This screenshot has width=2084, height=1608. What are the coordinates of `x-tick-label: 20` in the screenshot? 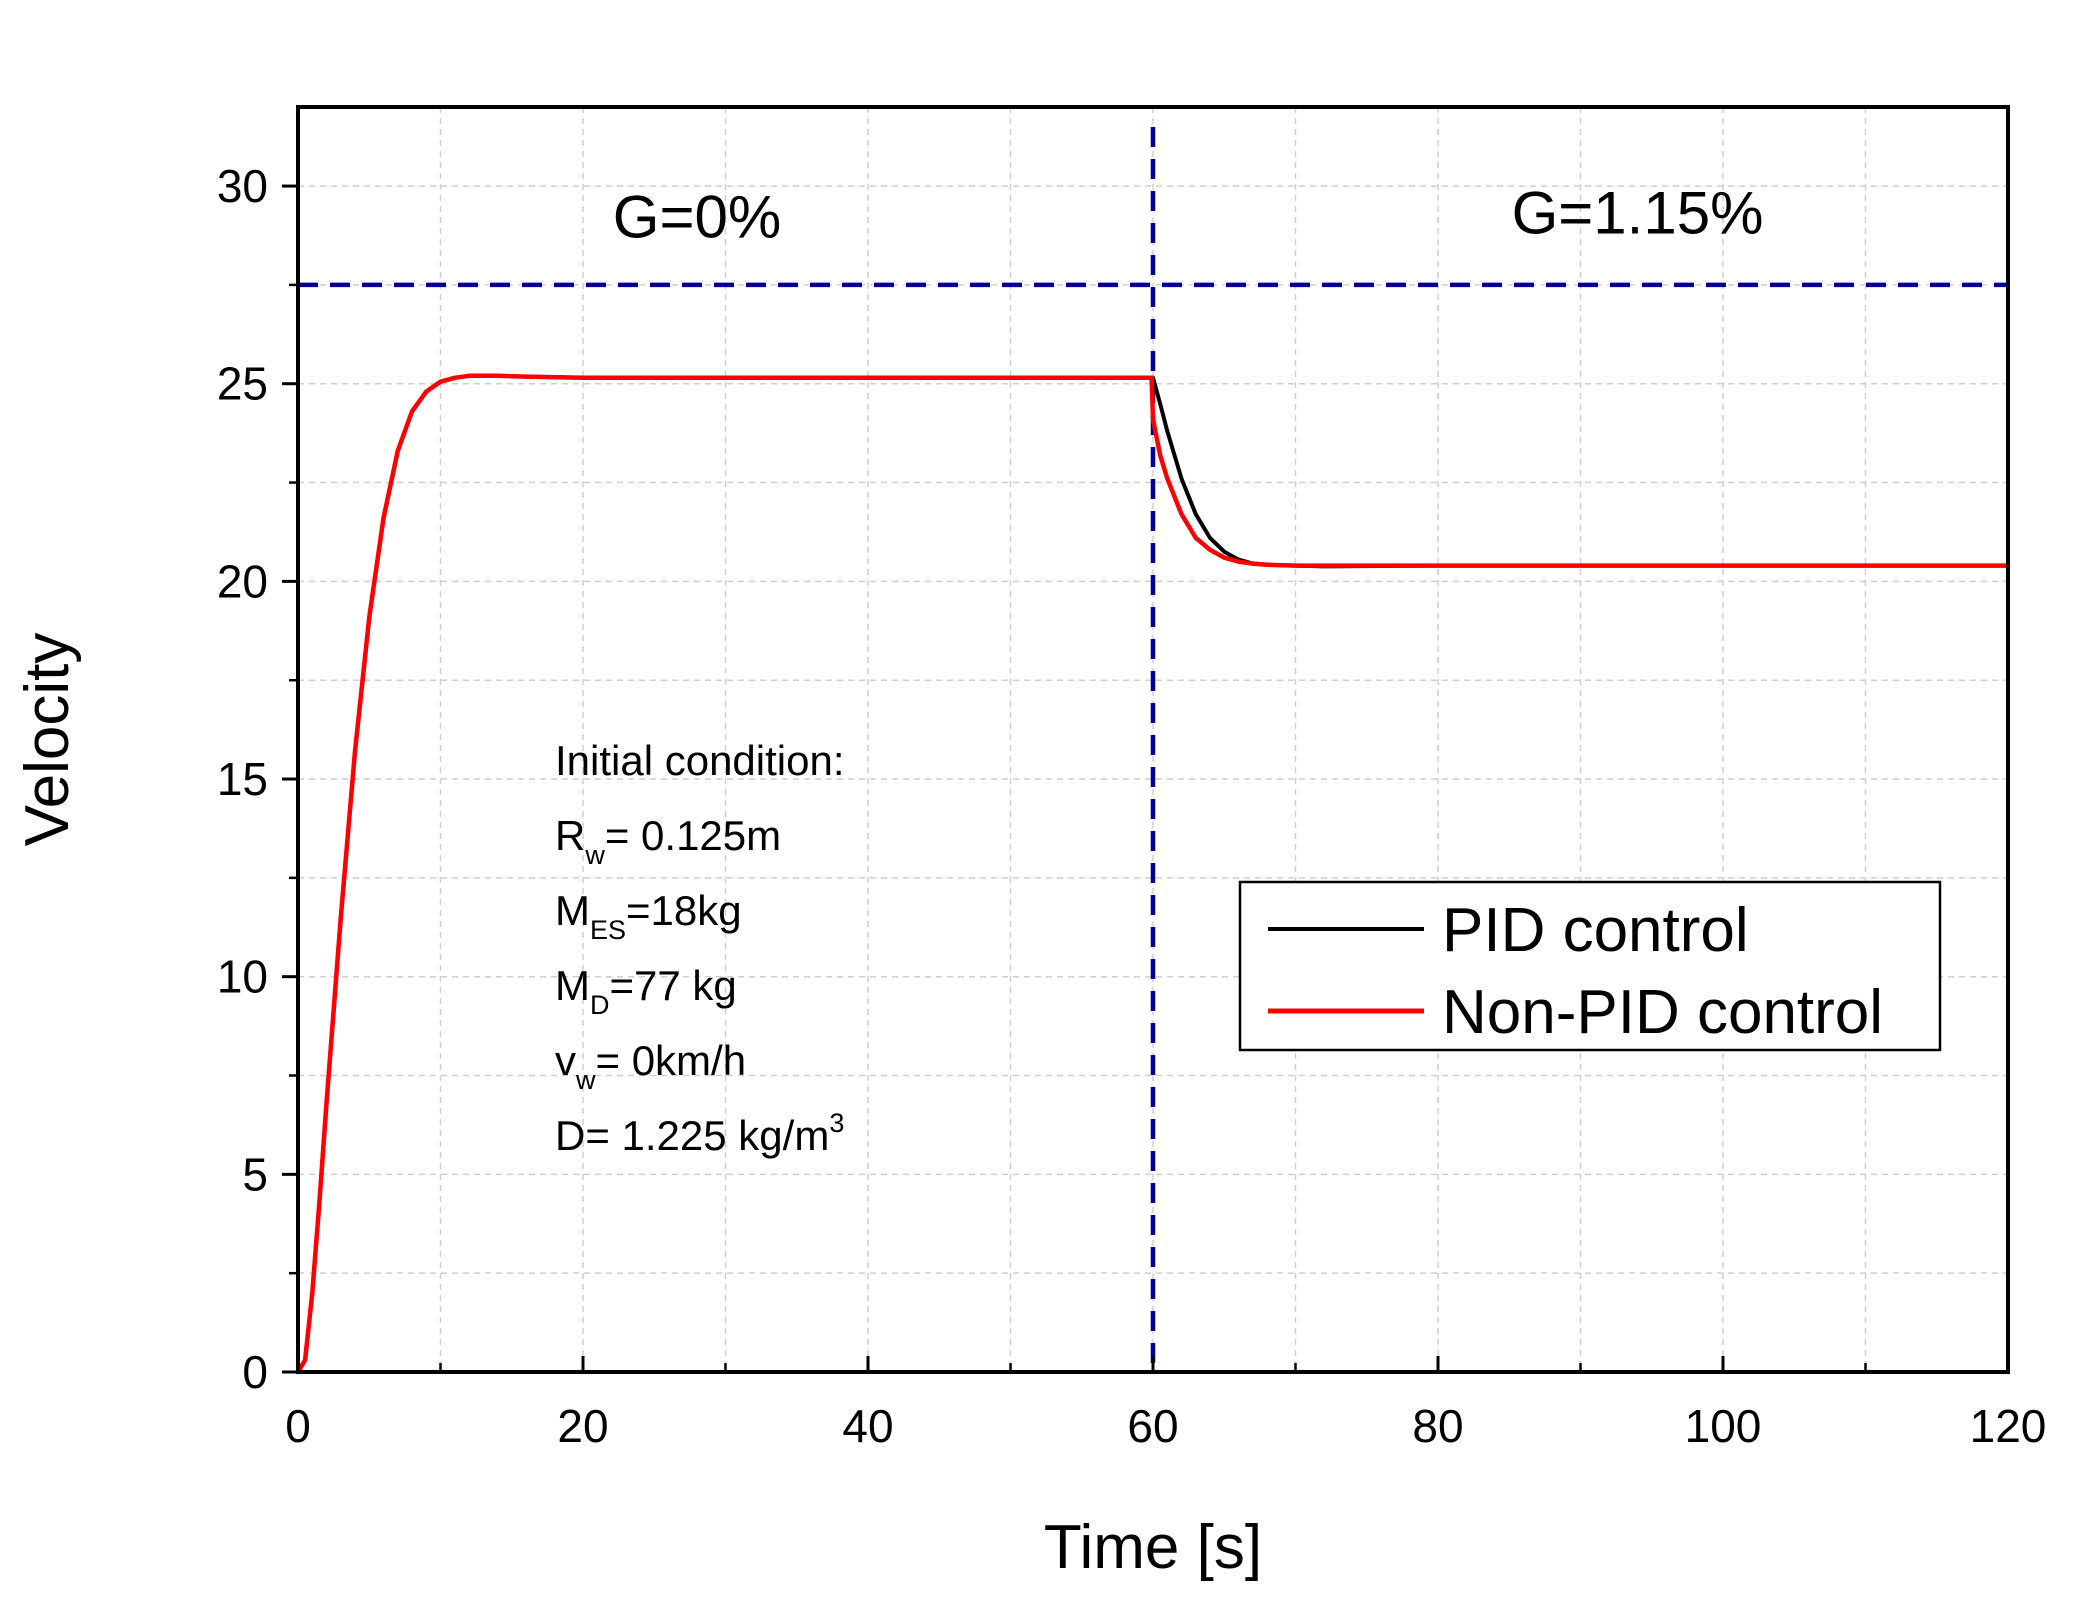 It's located at (582, 1426).